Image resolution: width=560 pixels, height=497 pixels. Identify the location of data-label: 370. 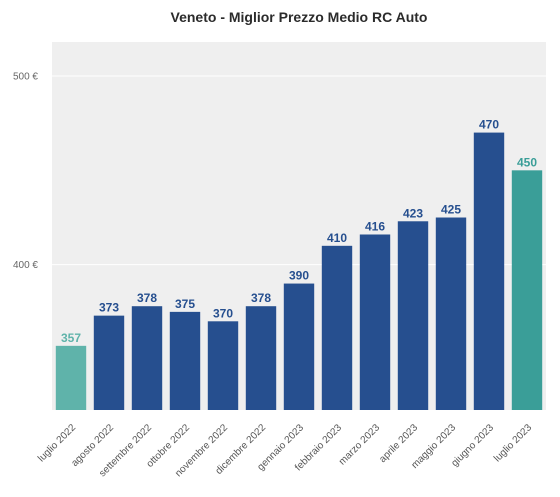
(223, 313).